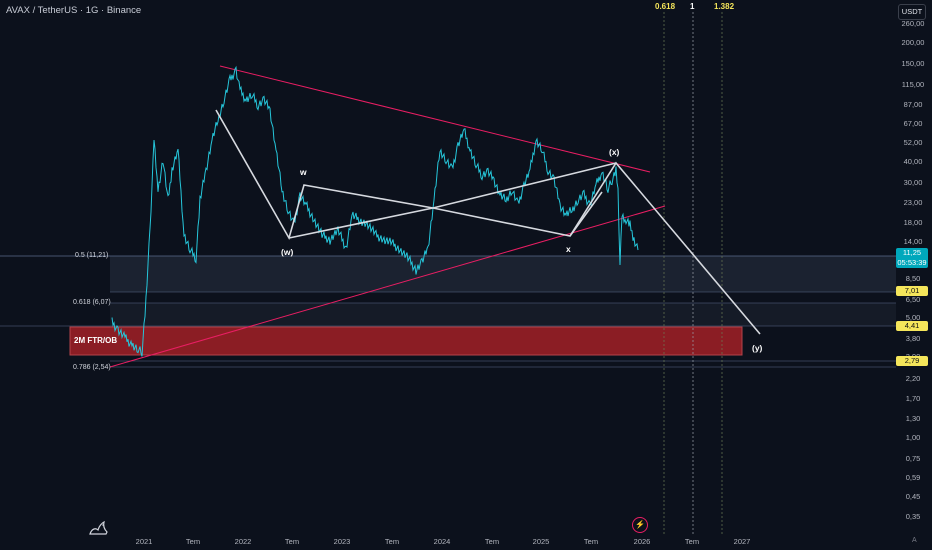  I want to click on x-tick: 2027, so click(742, 541).